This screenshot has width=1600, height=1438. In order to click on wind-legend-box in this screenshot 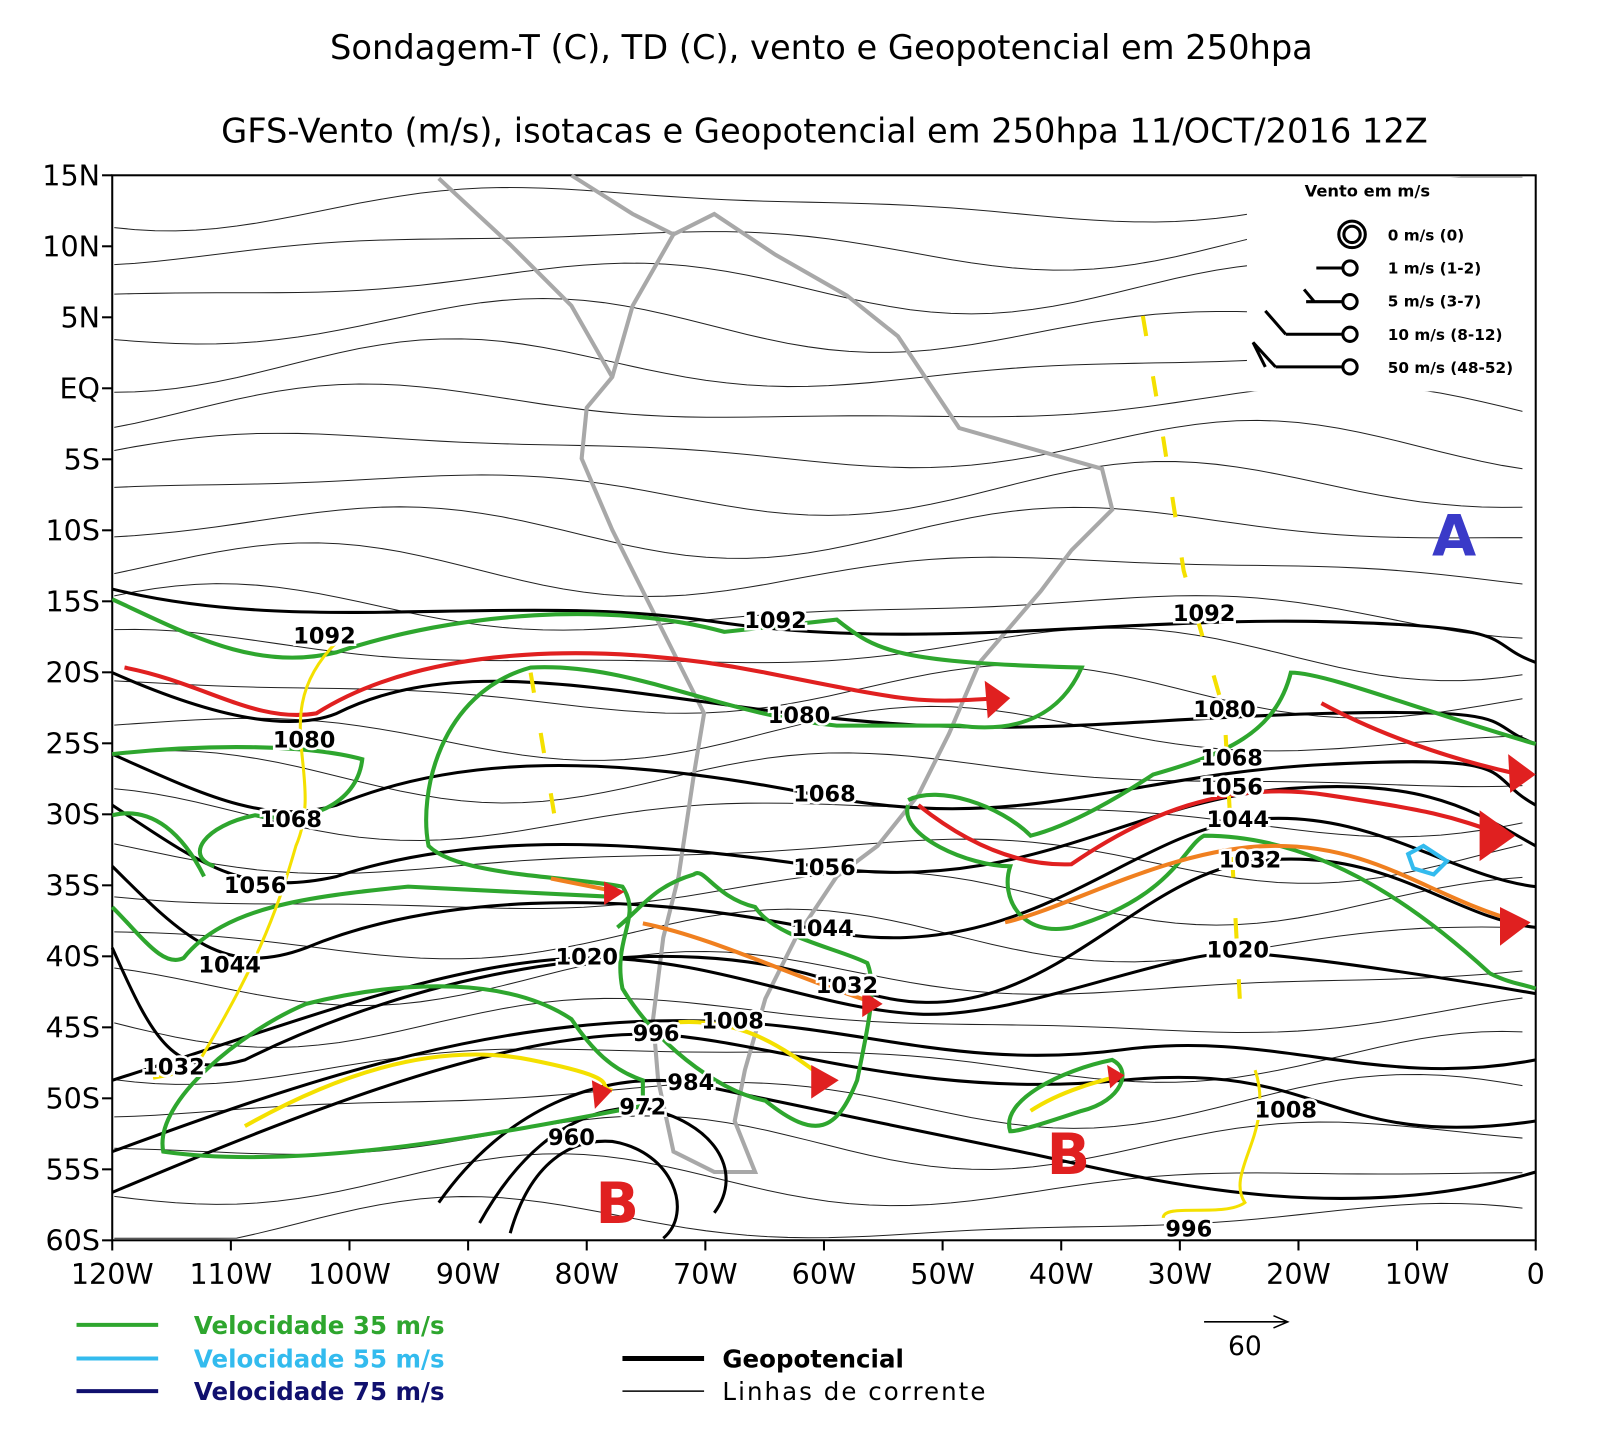, I will do `click(1389, 284)`.